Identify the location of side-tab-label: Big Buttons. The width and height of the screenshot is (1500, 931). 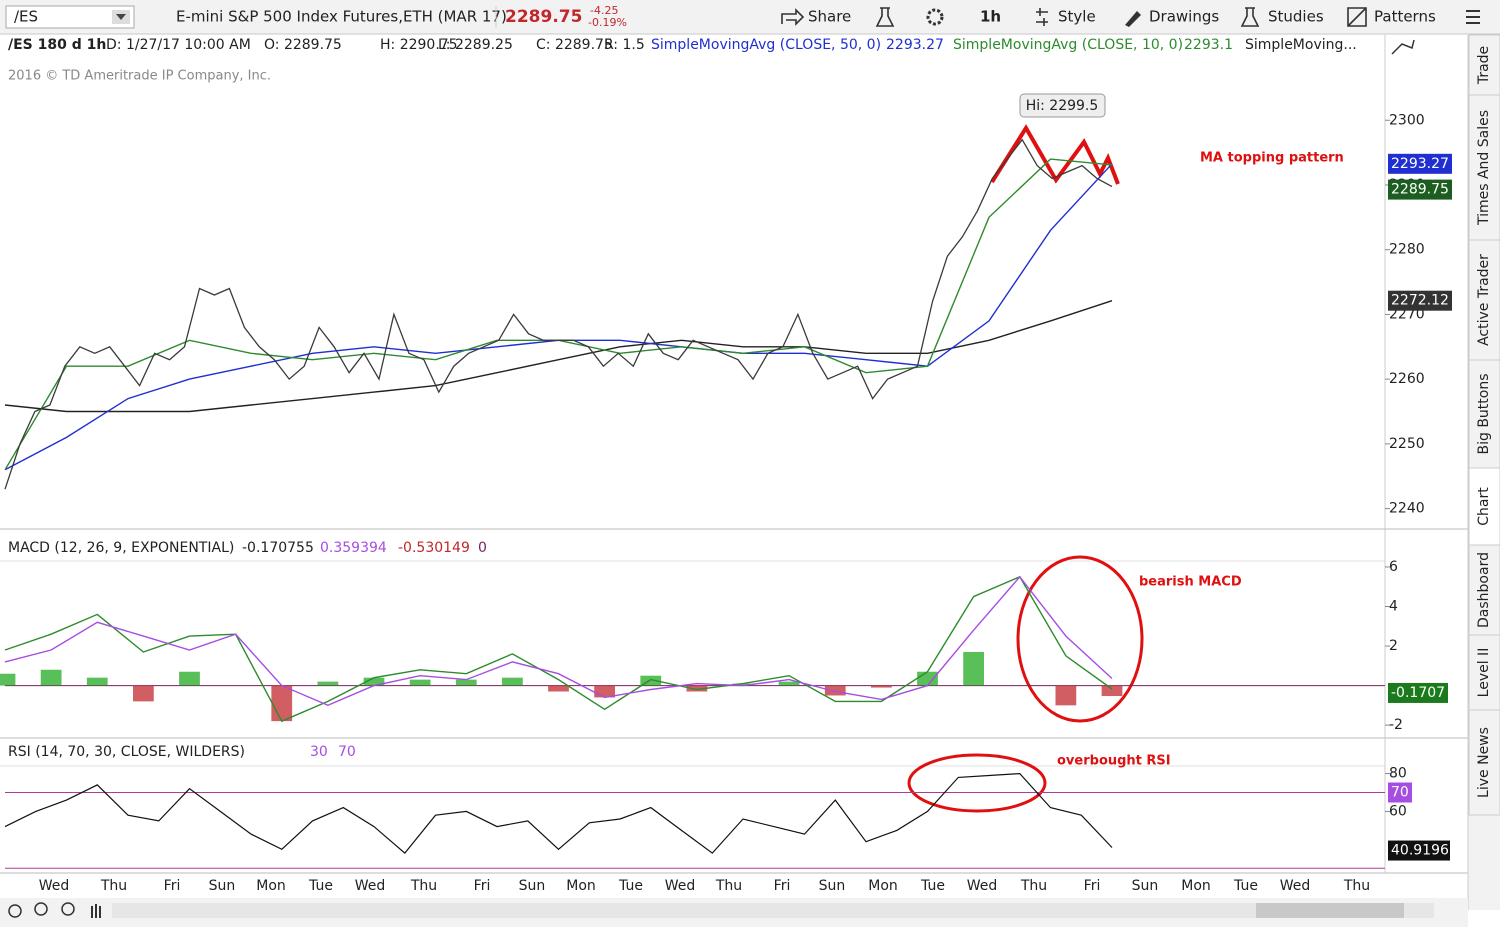
(1484, 413).